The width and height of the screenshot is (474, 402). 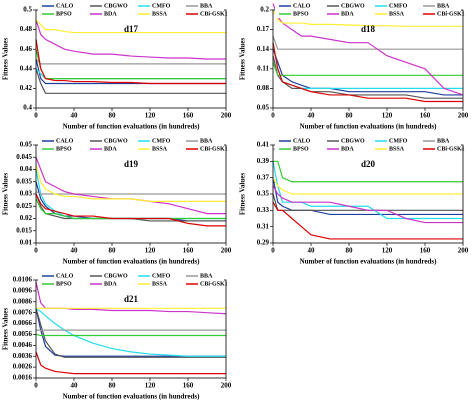 What do you see at coordinates (131, 29) in the screenshot?
I see `chart-title: d17` at bounding box center [131, 29].